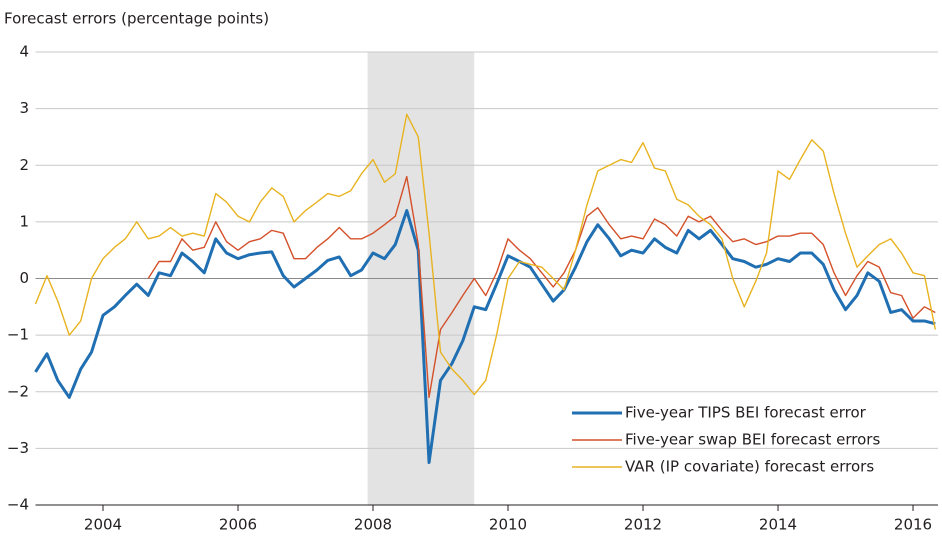 The image size is (942, 537). I want to click on x-tick-label: 2012, so click(643, 525).